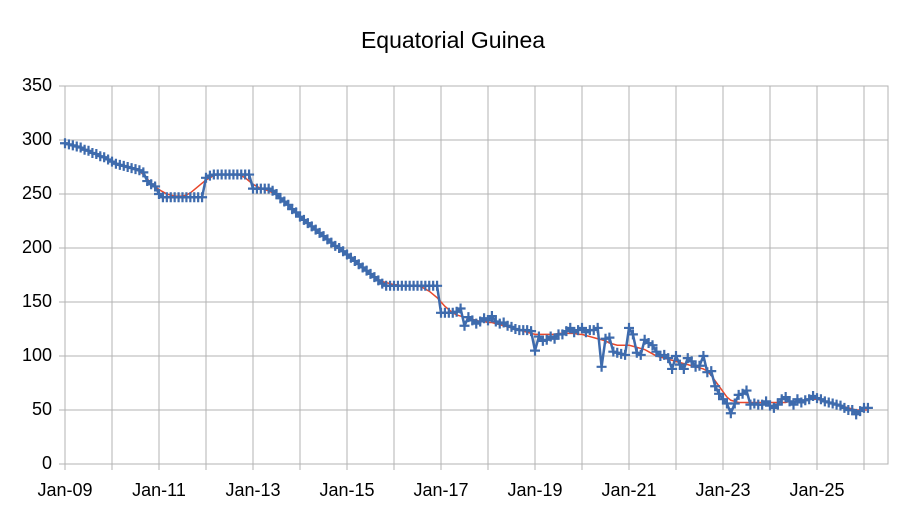 The height and width of the screenshot is (510, 907). Describe the element at coordinates (816, 490) in the screenshot. I see `x-tick-label: Jan-25` at that location.